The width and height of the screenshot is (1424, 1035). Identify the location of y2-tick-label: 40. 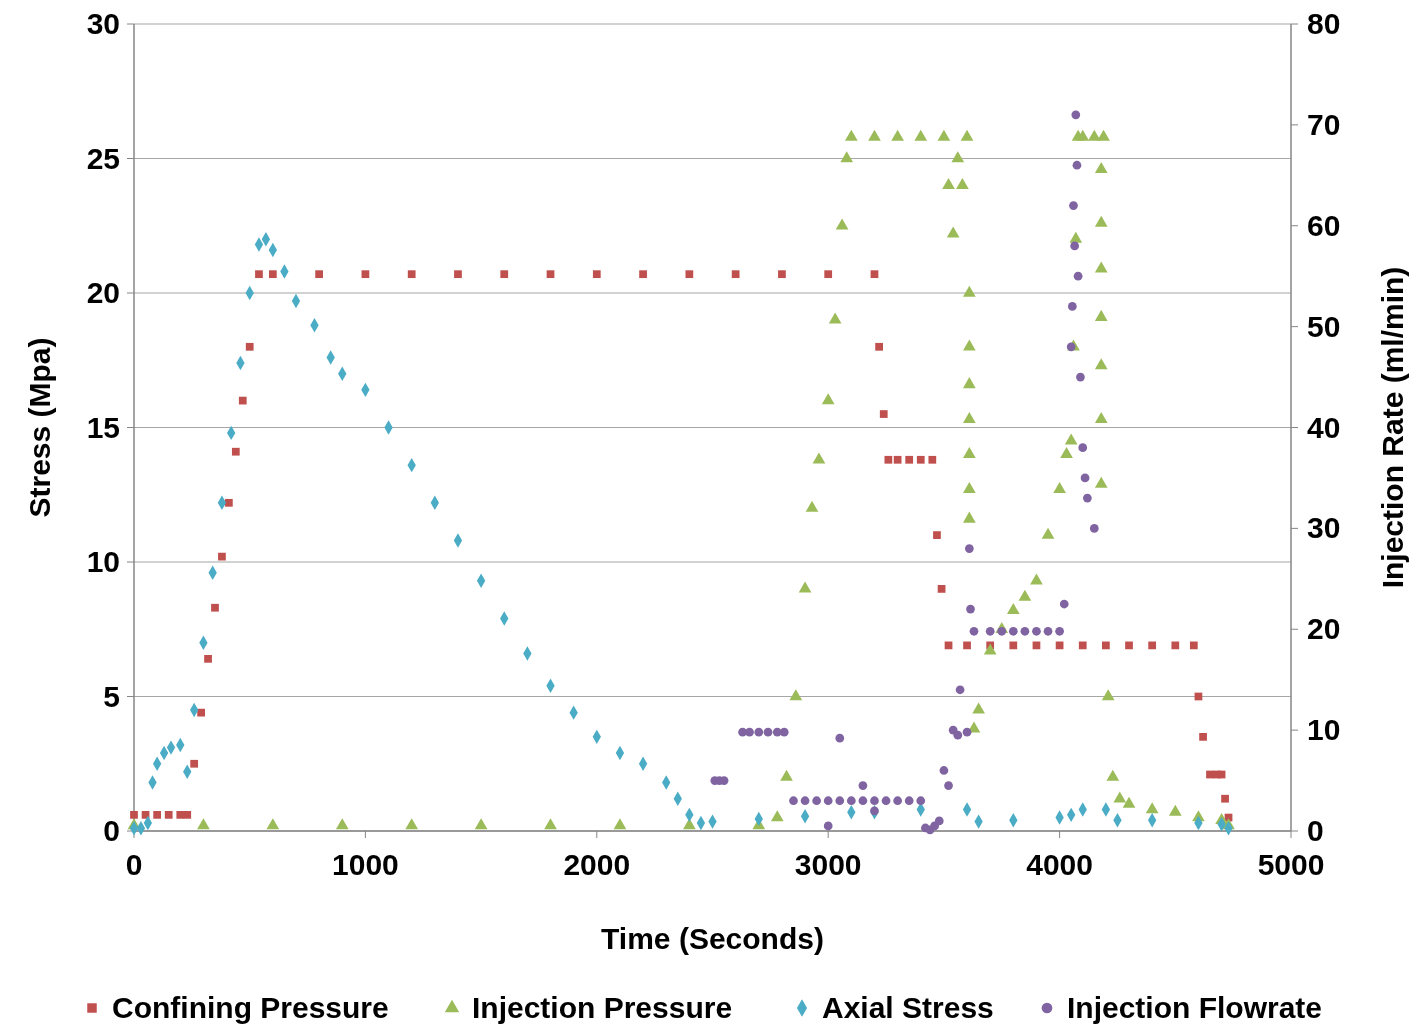
(1324, 427).